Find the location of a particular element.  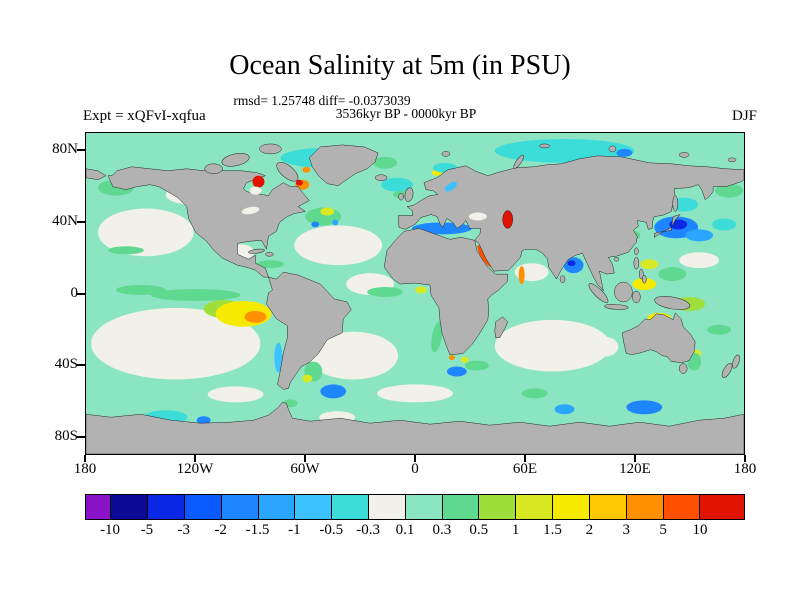

franz-josef-land is located at coordinates (544, 146).